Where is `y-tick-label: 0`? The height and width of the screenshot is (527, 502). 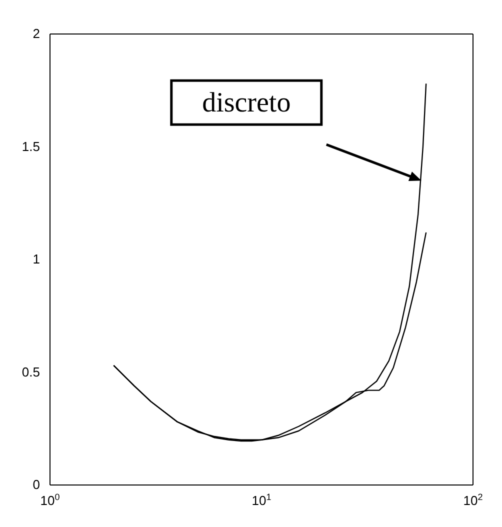
y-tick-label: 0 is located at coordinates (36, 484).